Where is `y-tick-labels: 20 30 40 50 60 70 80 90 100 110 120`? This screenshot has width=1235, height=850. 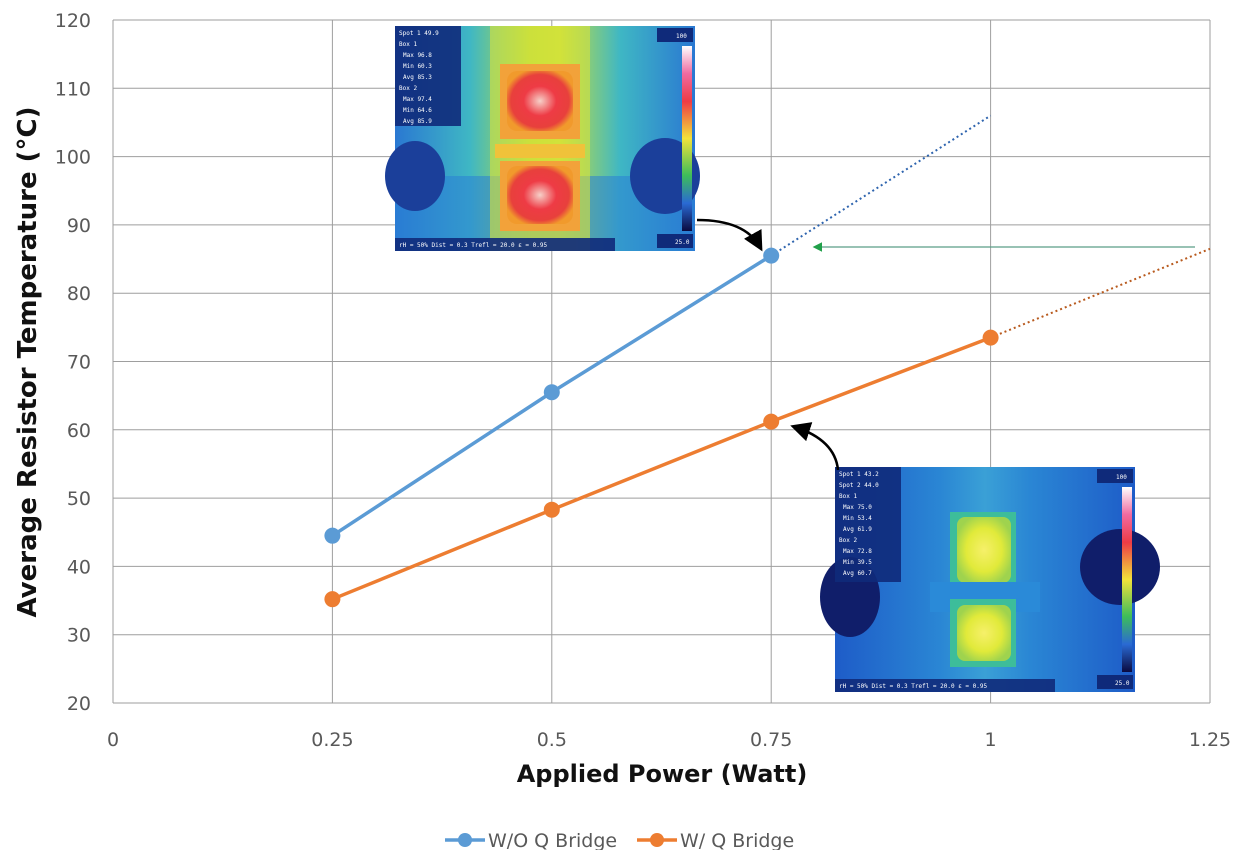
y-tick-labels: 20 30 40 50 60 70 80 90 100 110 120 is located at coordinates (73, 362).